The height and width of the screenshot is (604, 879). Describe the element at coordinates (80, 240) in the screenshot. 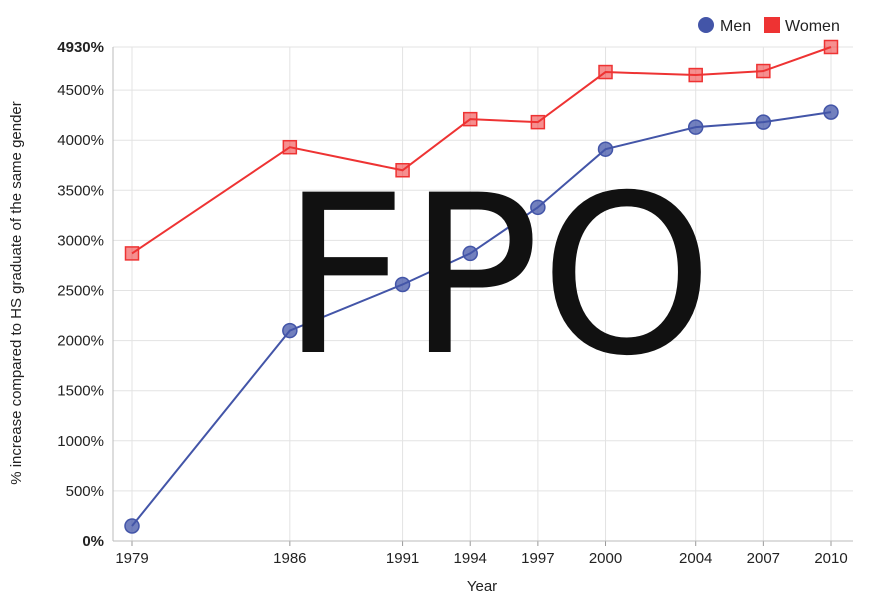

I see `y-tick-label: 3000%` at that location.